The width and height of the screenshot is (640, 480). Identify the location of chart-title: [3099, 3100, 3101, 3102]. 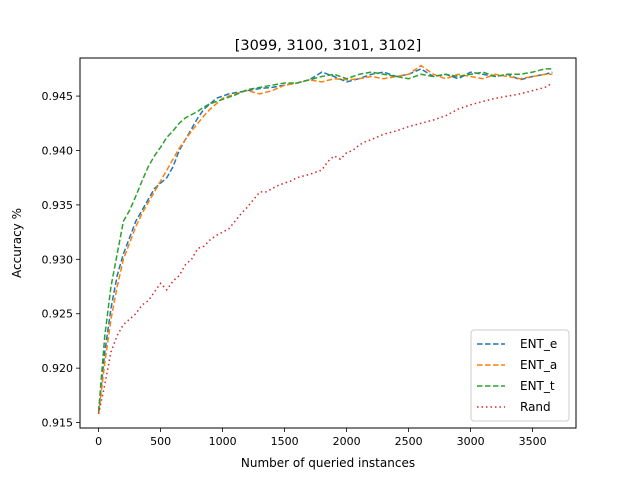
(328, 46).